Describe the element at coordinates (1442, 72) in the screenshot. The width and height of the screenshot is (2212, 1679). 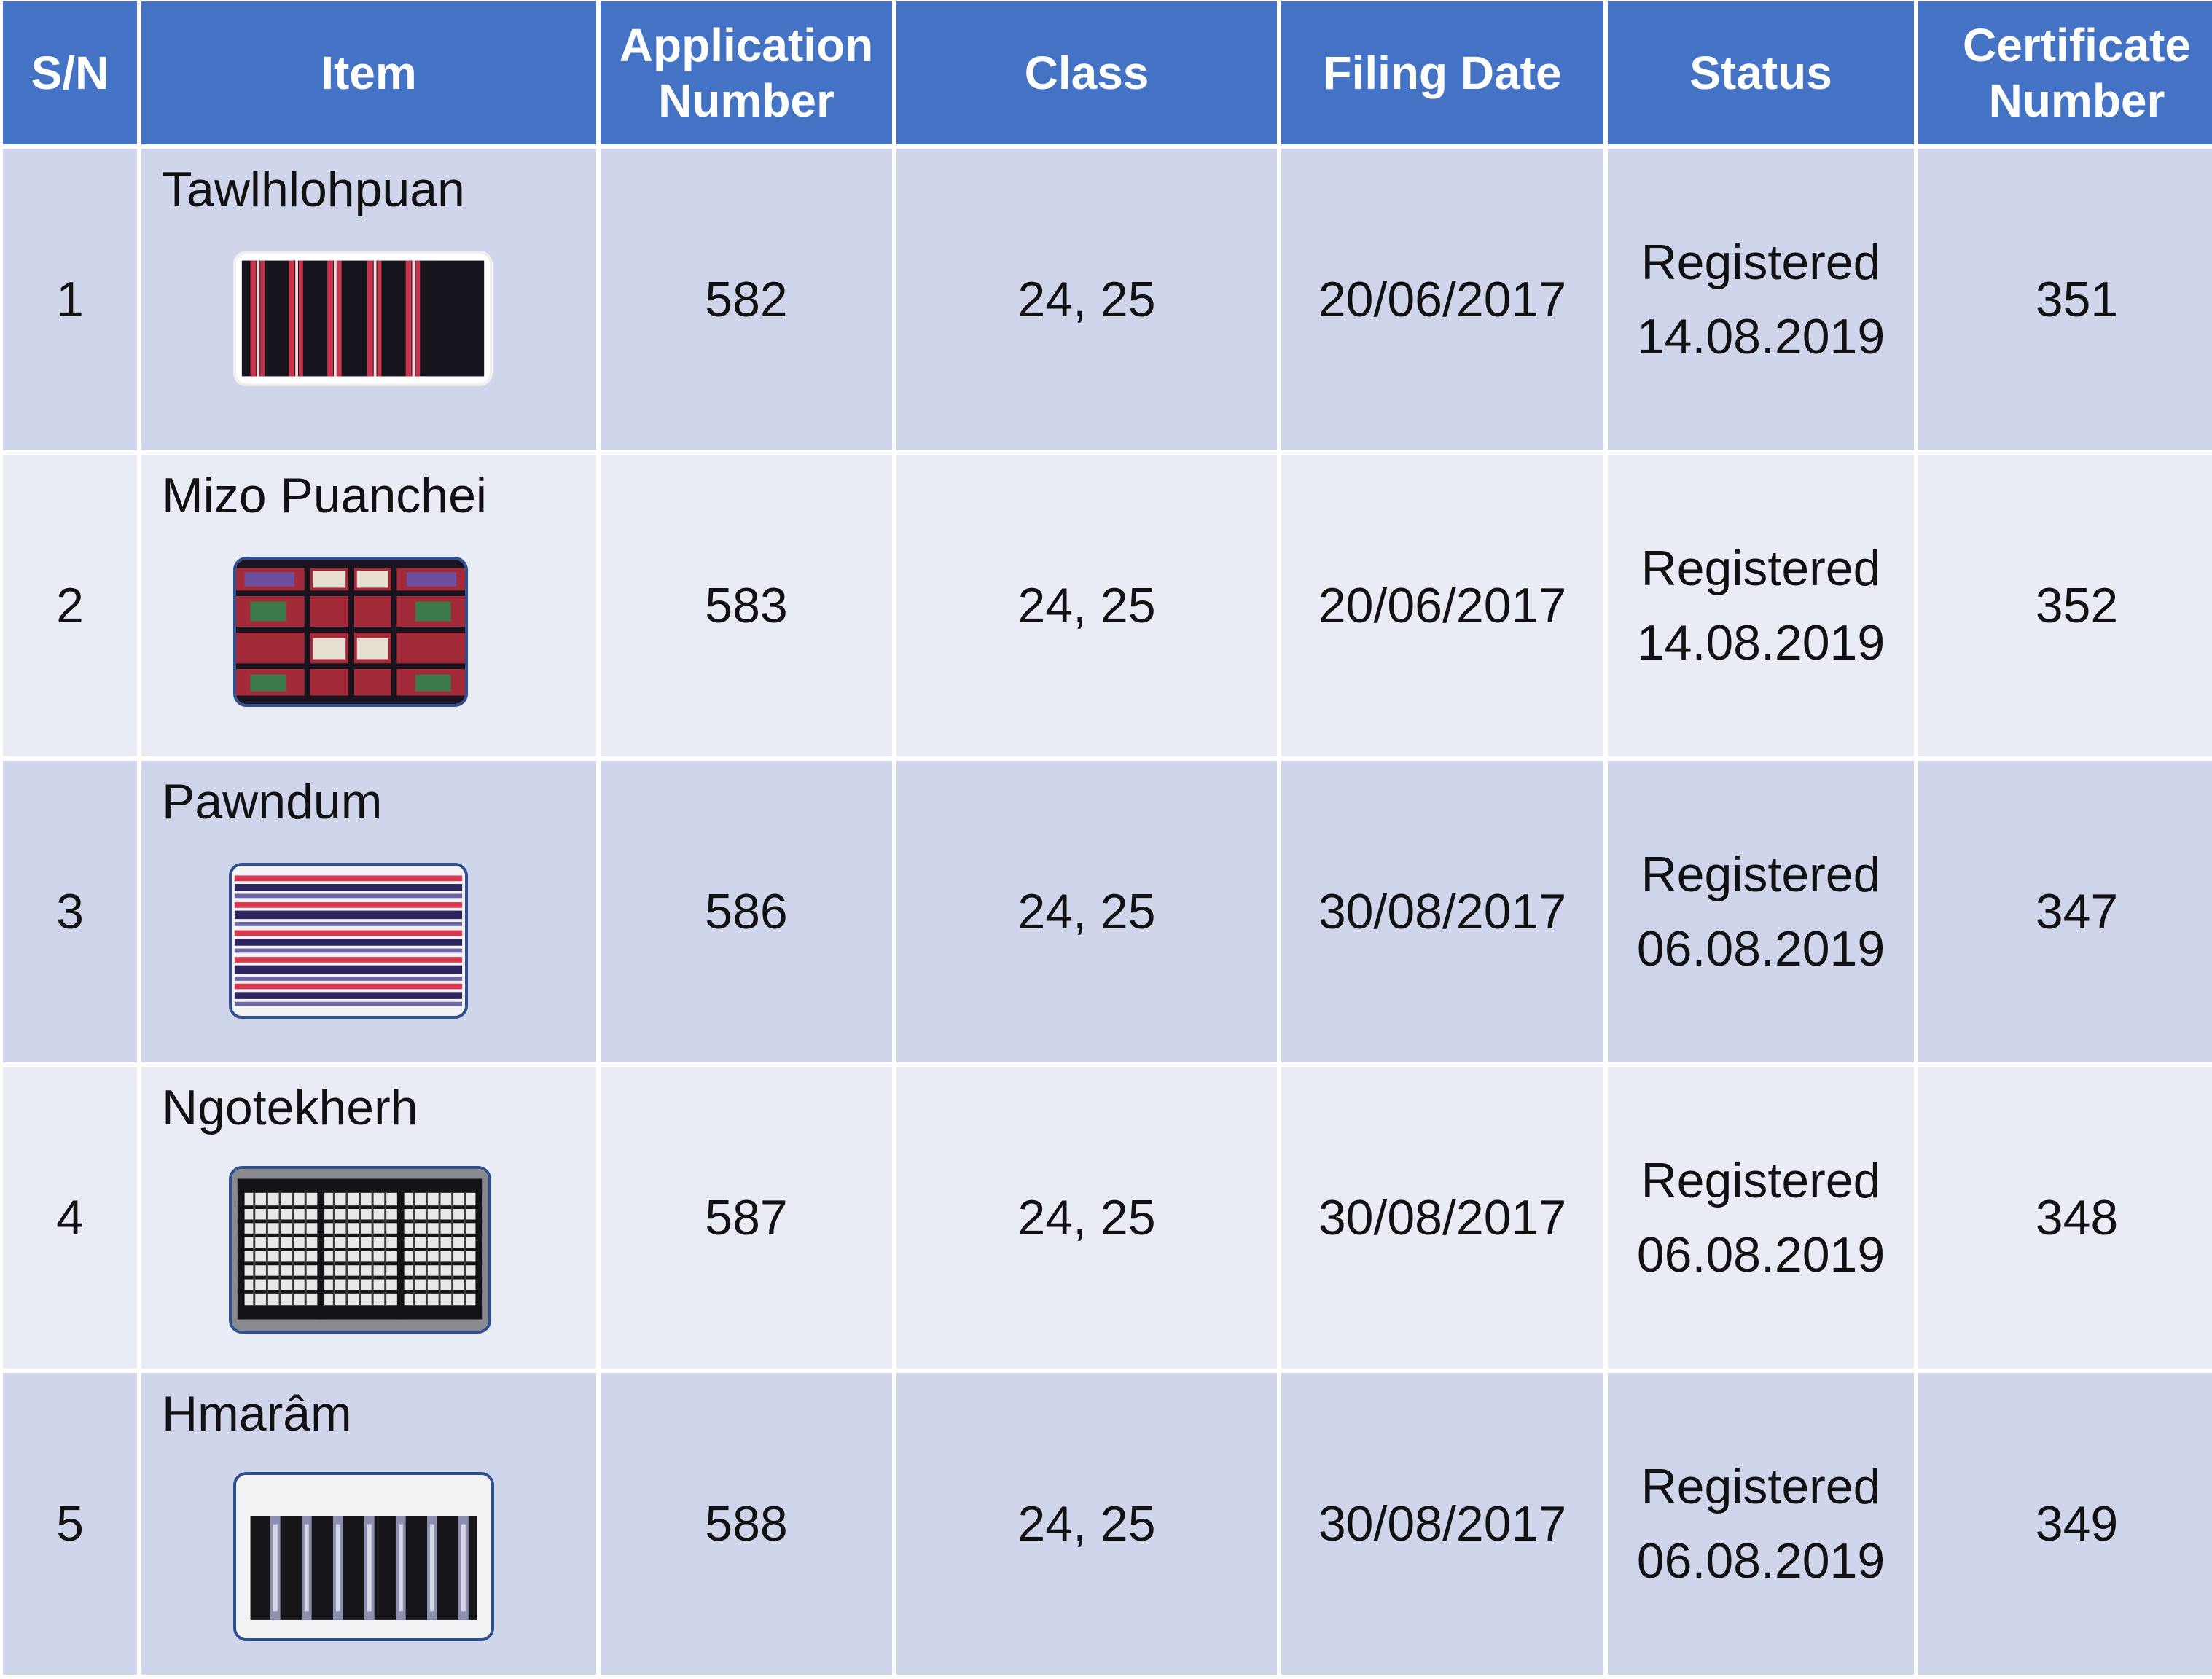
I see `header-filing-date: Filing Date` at that location.